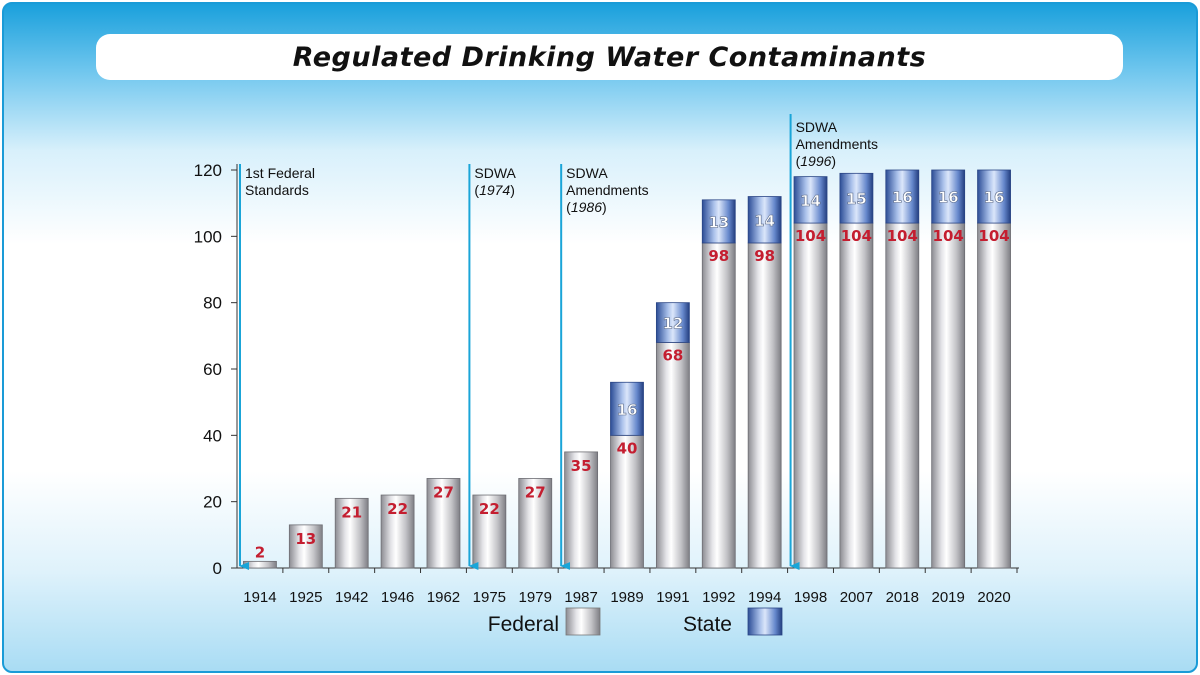 The image size is (1200, 675). What do you see at coordinates (718, 597) in the screenshot?
I see `x-tick-label: 1992` at bounding box center [718, 597].